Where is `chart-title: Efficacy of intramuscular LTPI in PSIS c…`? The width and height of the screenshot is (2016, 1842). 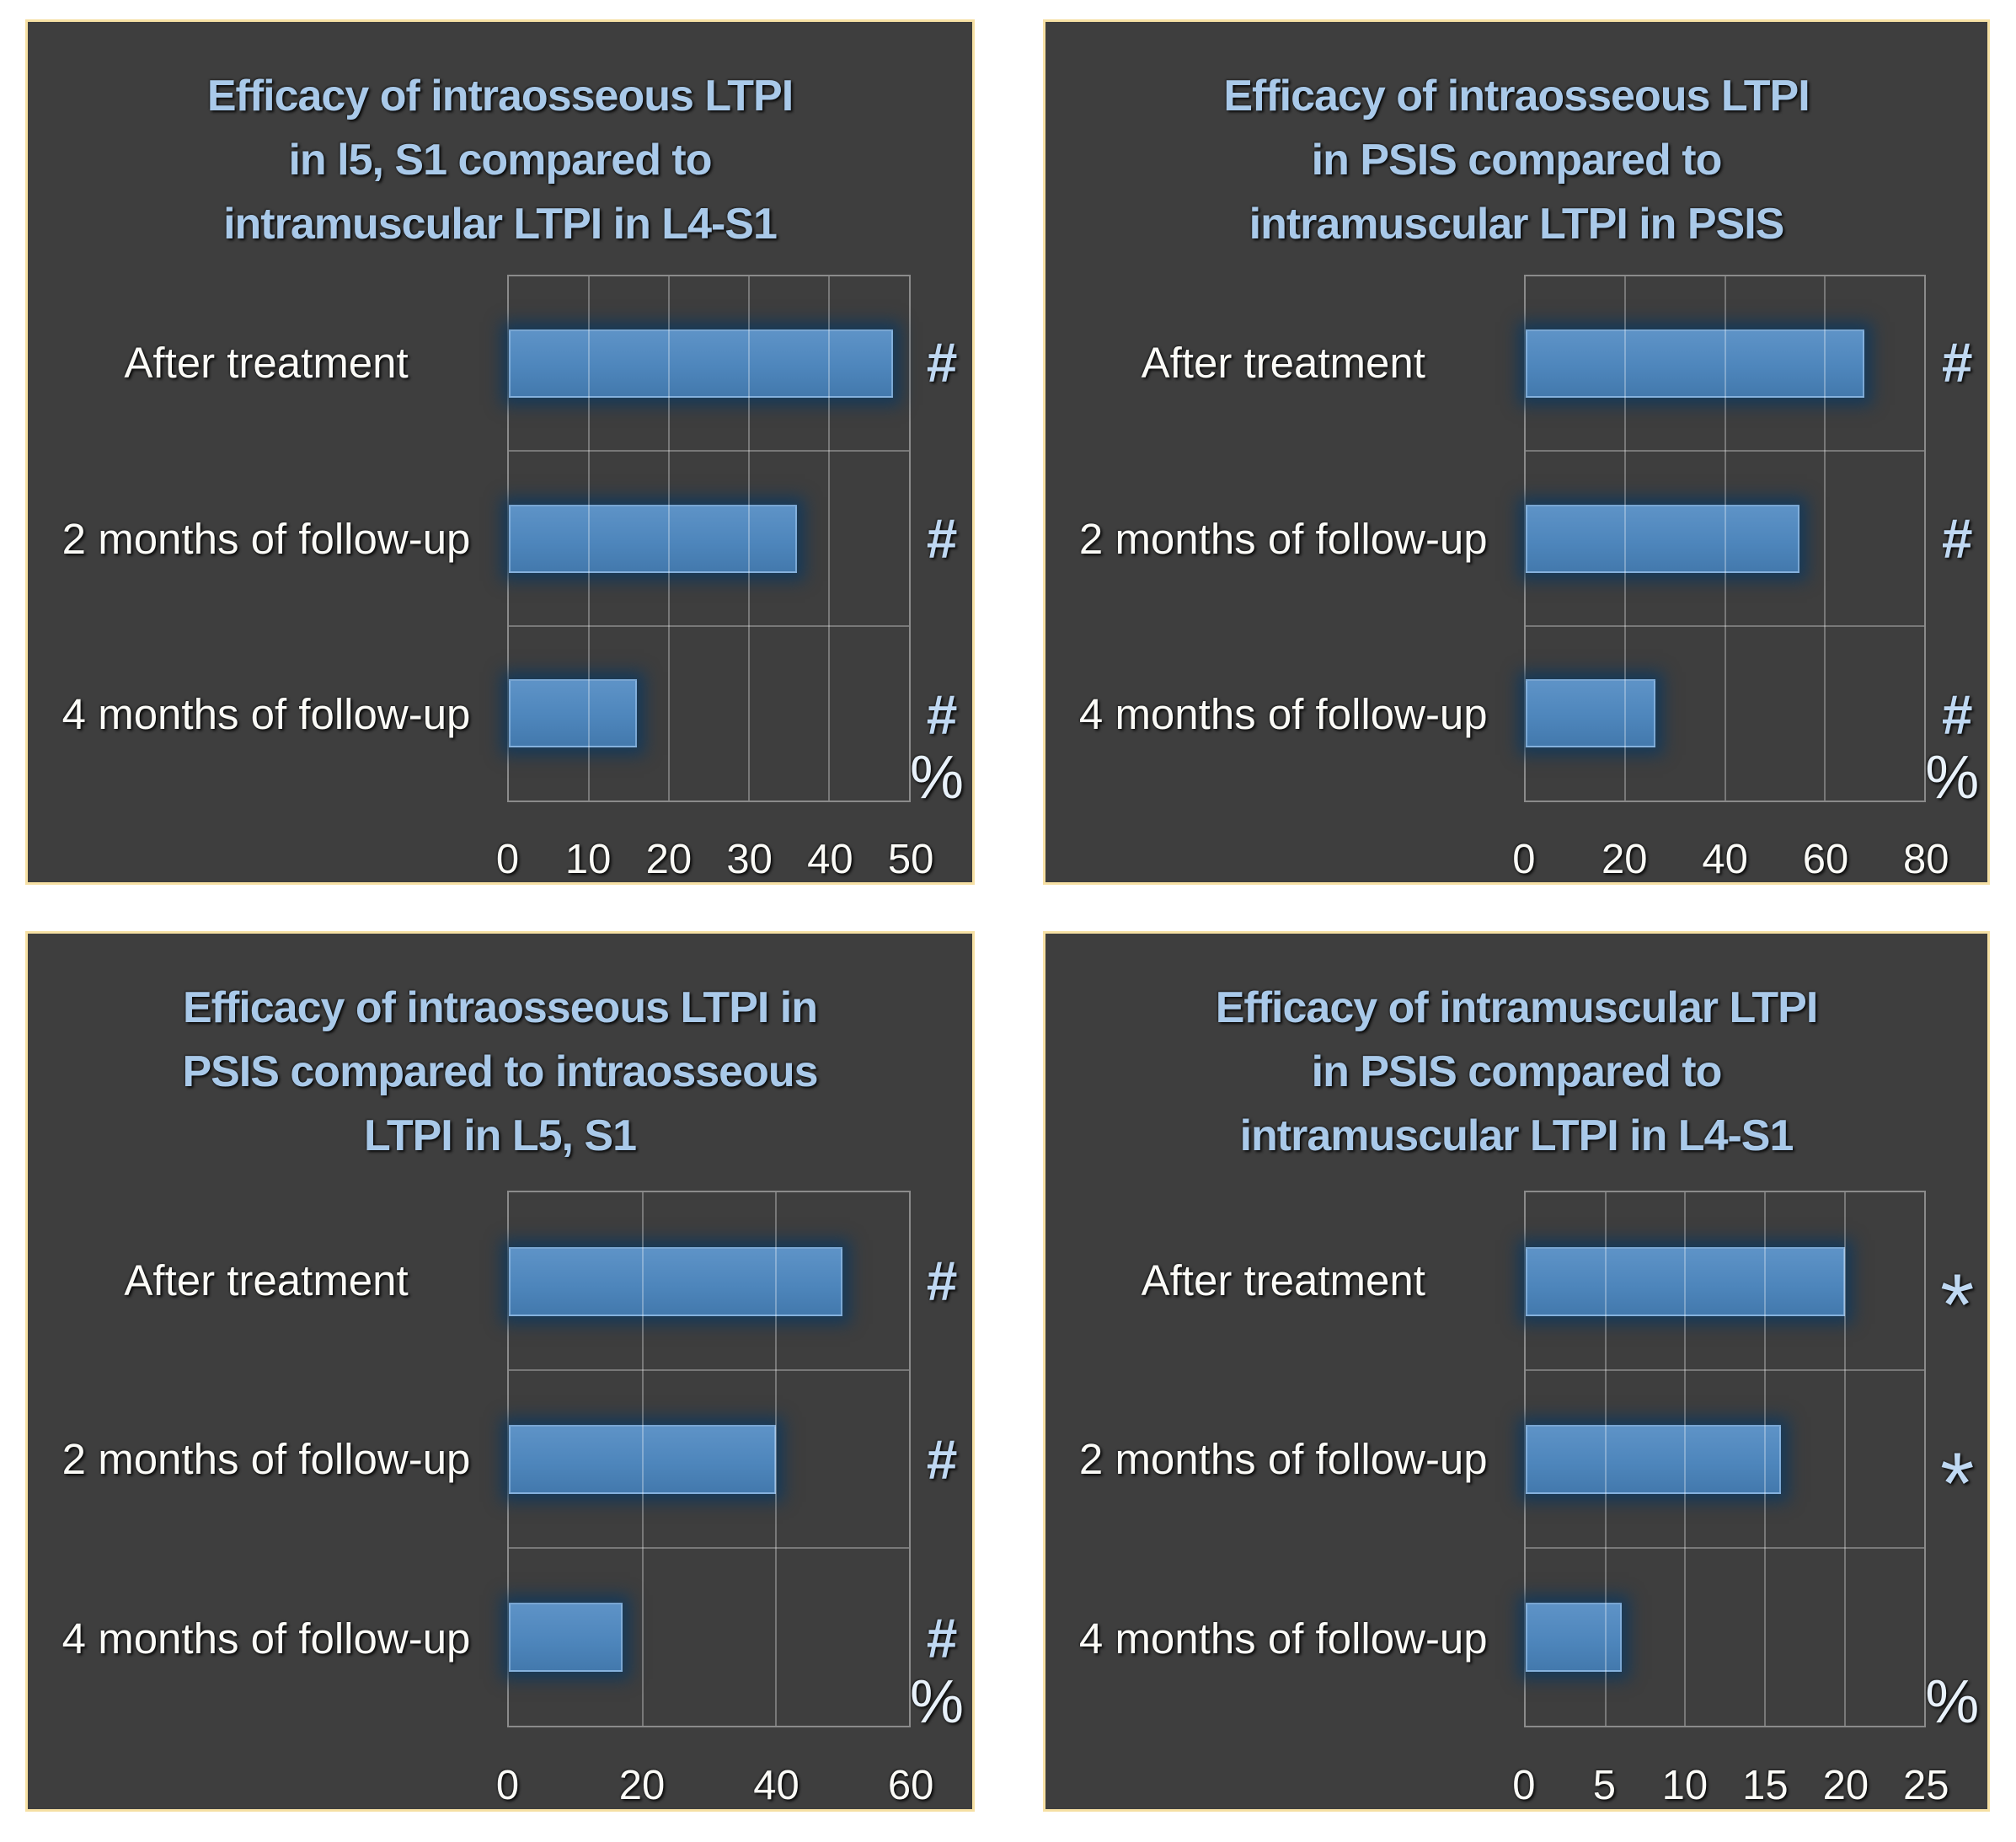
chart-title: Efficacy of intramuscular LTPI in PSIS c… is located at coordinates (1516, 1072).